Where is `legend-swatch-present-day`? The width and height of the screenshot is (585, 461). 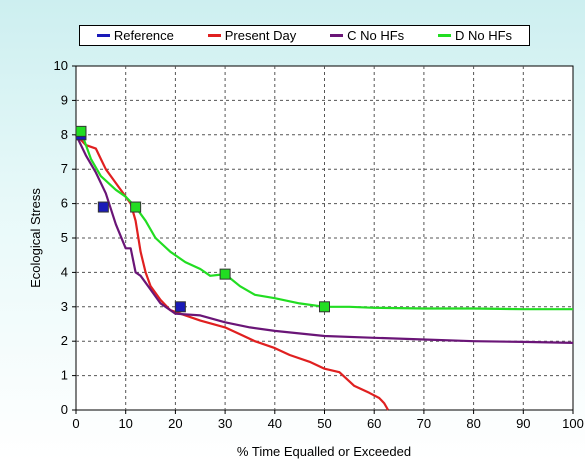
legend-swatch-present-day is located at coordinates (214, 35).